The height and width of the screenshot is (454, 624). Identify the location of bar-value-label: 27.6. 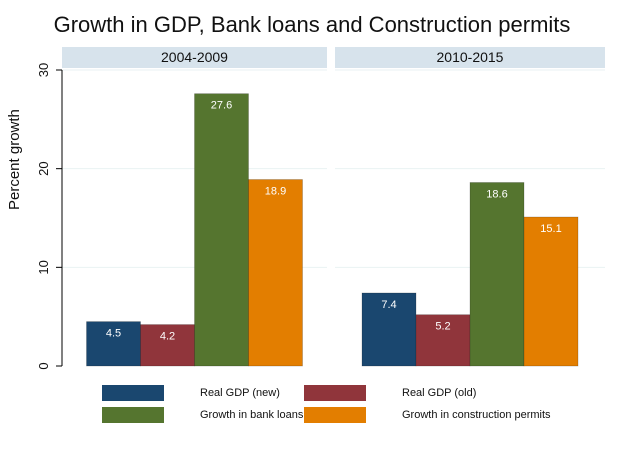
(221, 106).